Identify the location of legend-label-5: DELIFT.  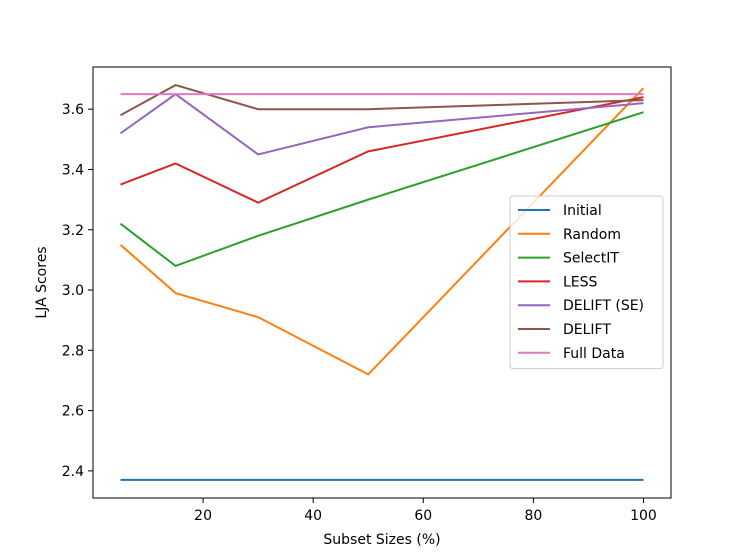
(587, 330).